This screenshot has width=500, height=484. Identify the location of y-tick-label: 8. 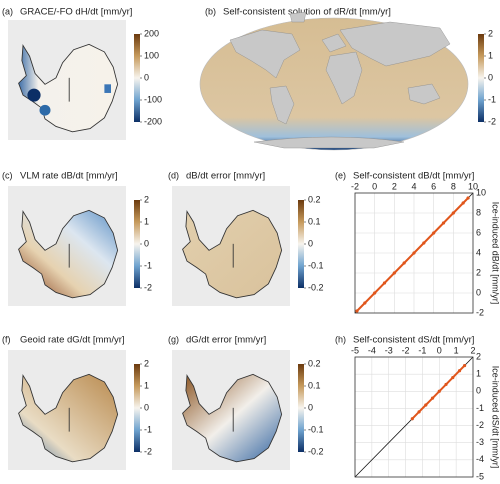
(478, 212).